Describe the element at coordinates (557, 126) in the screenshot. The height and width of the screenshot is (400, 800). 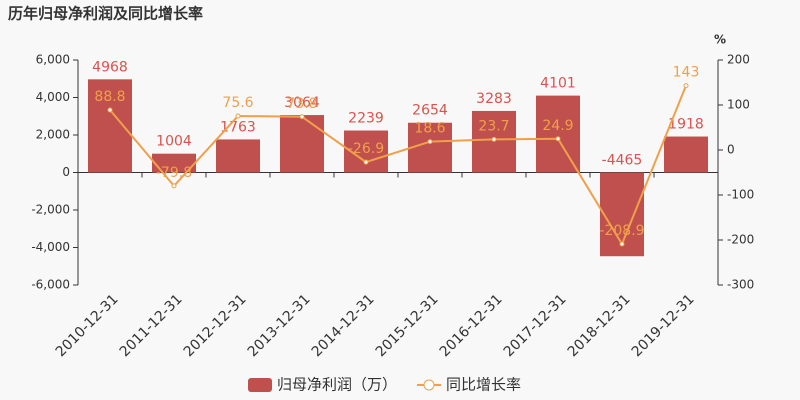
I see `line-value-label: 24.9` at that location.